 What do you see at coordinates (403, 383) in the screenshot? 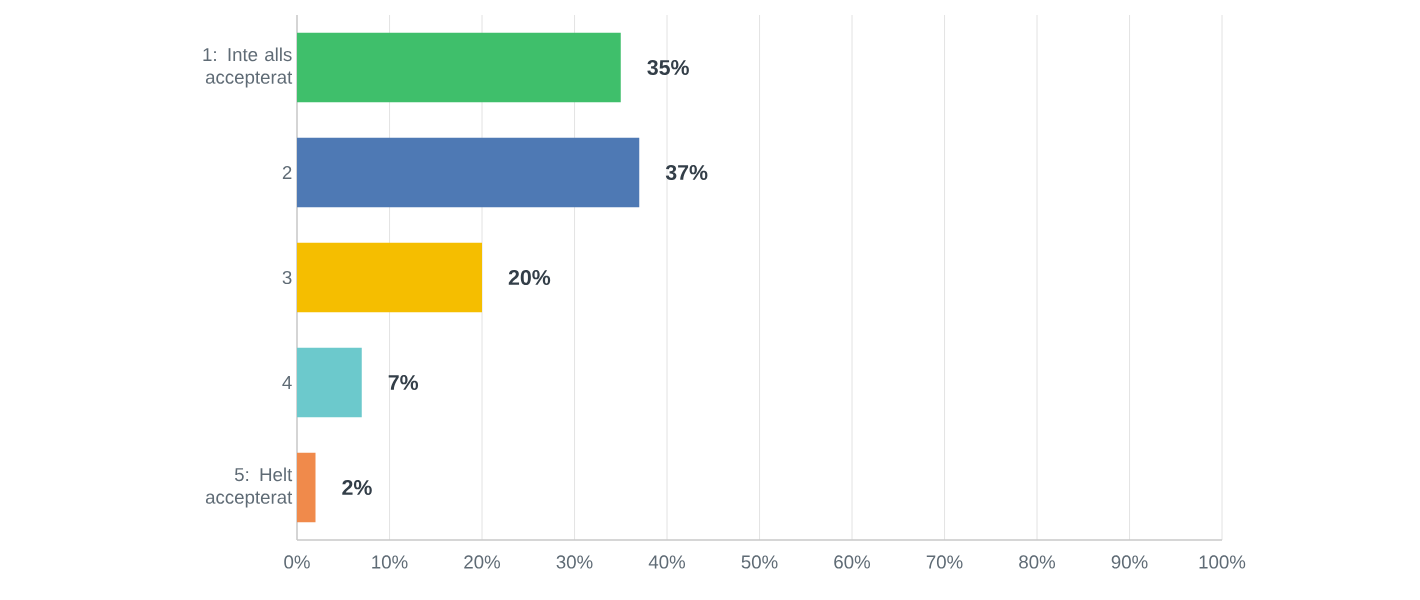
I see `data-label: 7%` at bounding box center [403, 383].